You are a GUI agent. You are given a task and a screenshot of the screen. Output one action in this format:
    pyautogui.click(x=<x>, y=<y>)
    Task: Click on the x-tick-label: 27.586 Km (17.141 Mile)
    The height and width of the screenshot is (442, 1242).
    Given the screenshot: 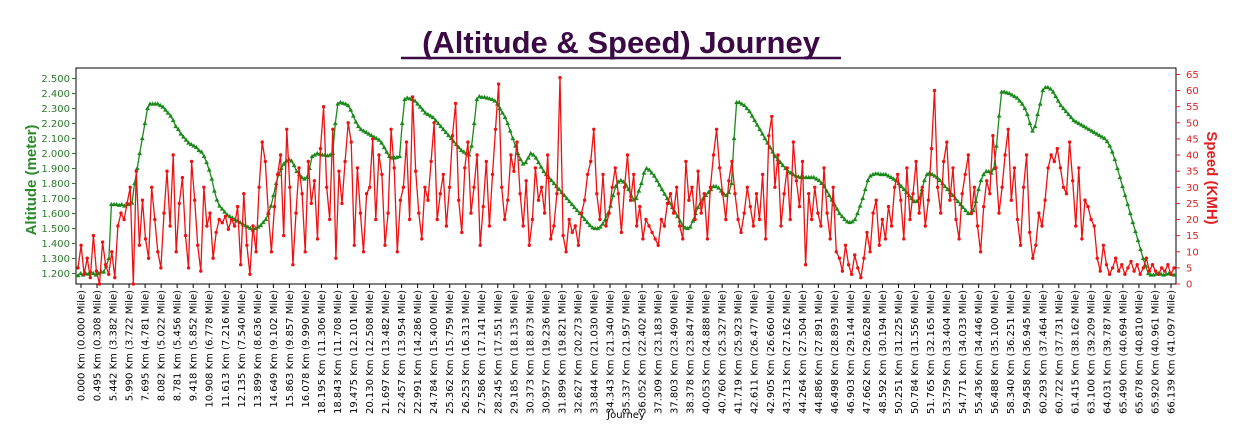 What is the action you would take?
    pyautogui.click(x=482, y=352)
    